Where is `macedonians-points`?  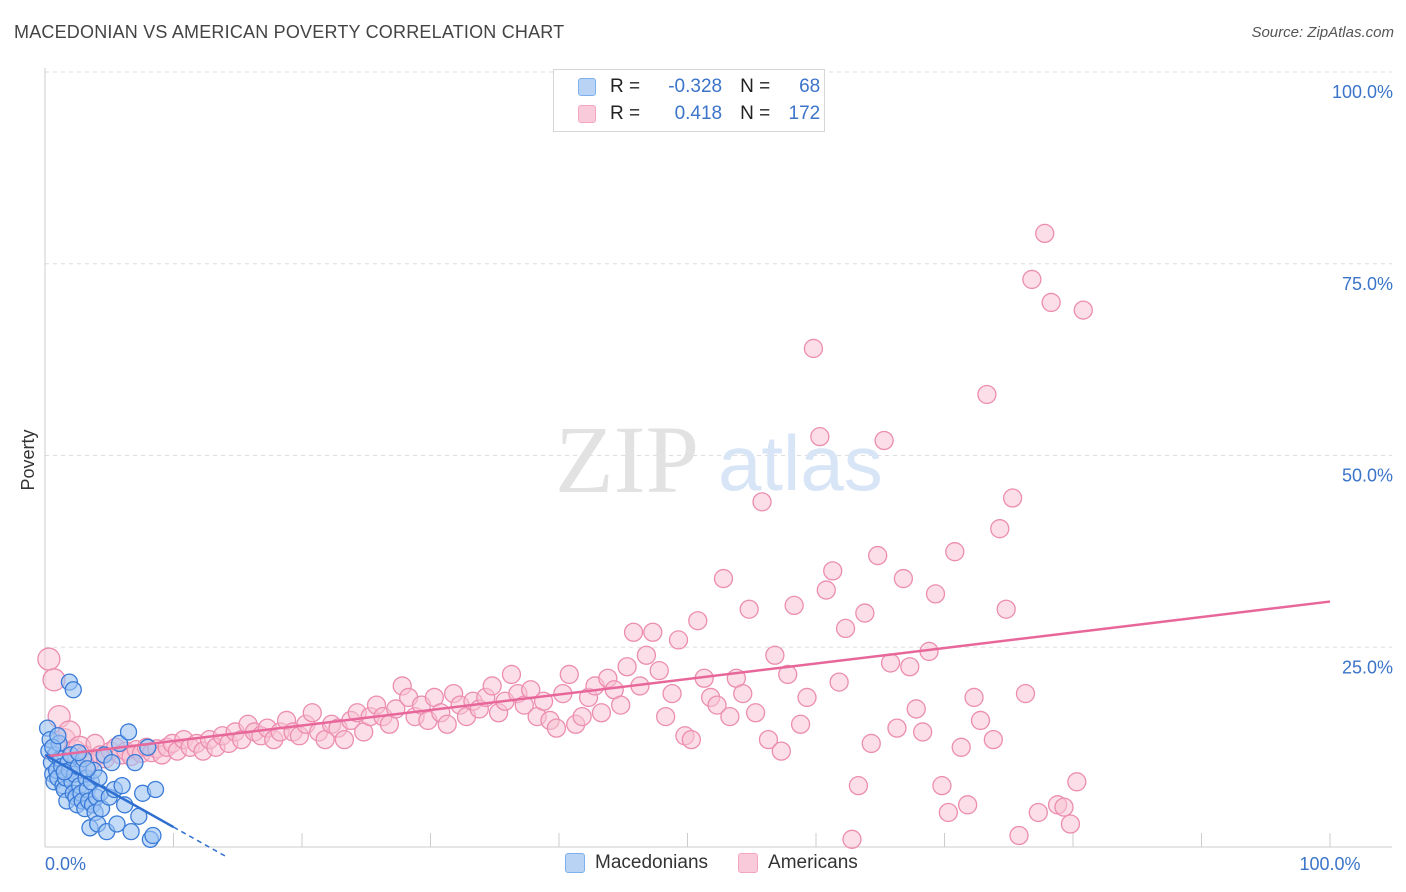
macedonians-points is located at coordinates (101, 760).